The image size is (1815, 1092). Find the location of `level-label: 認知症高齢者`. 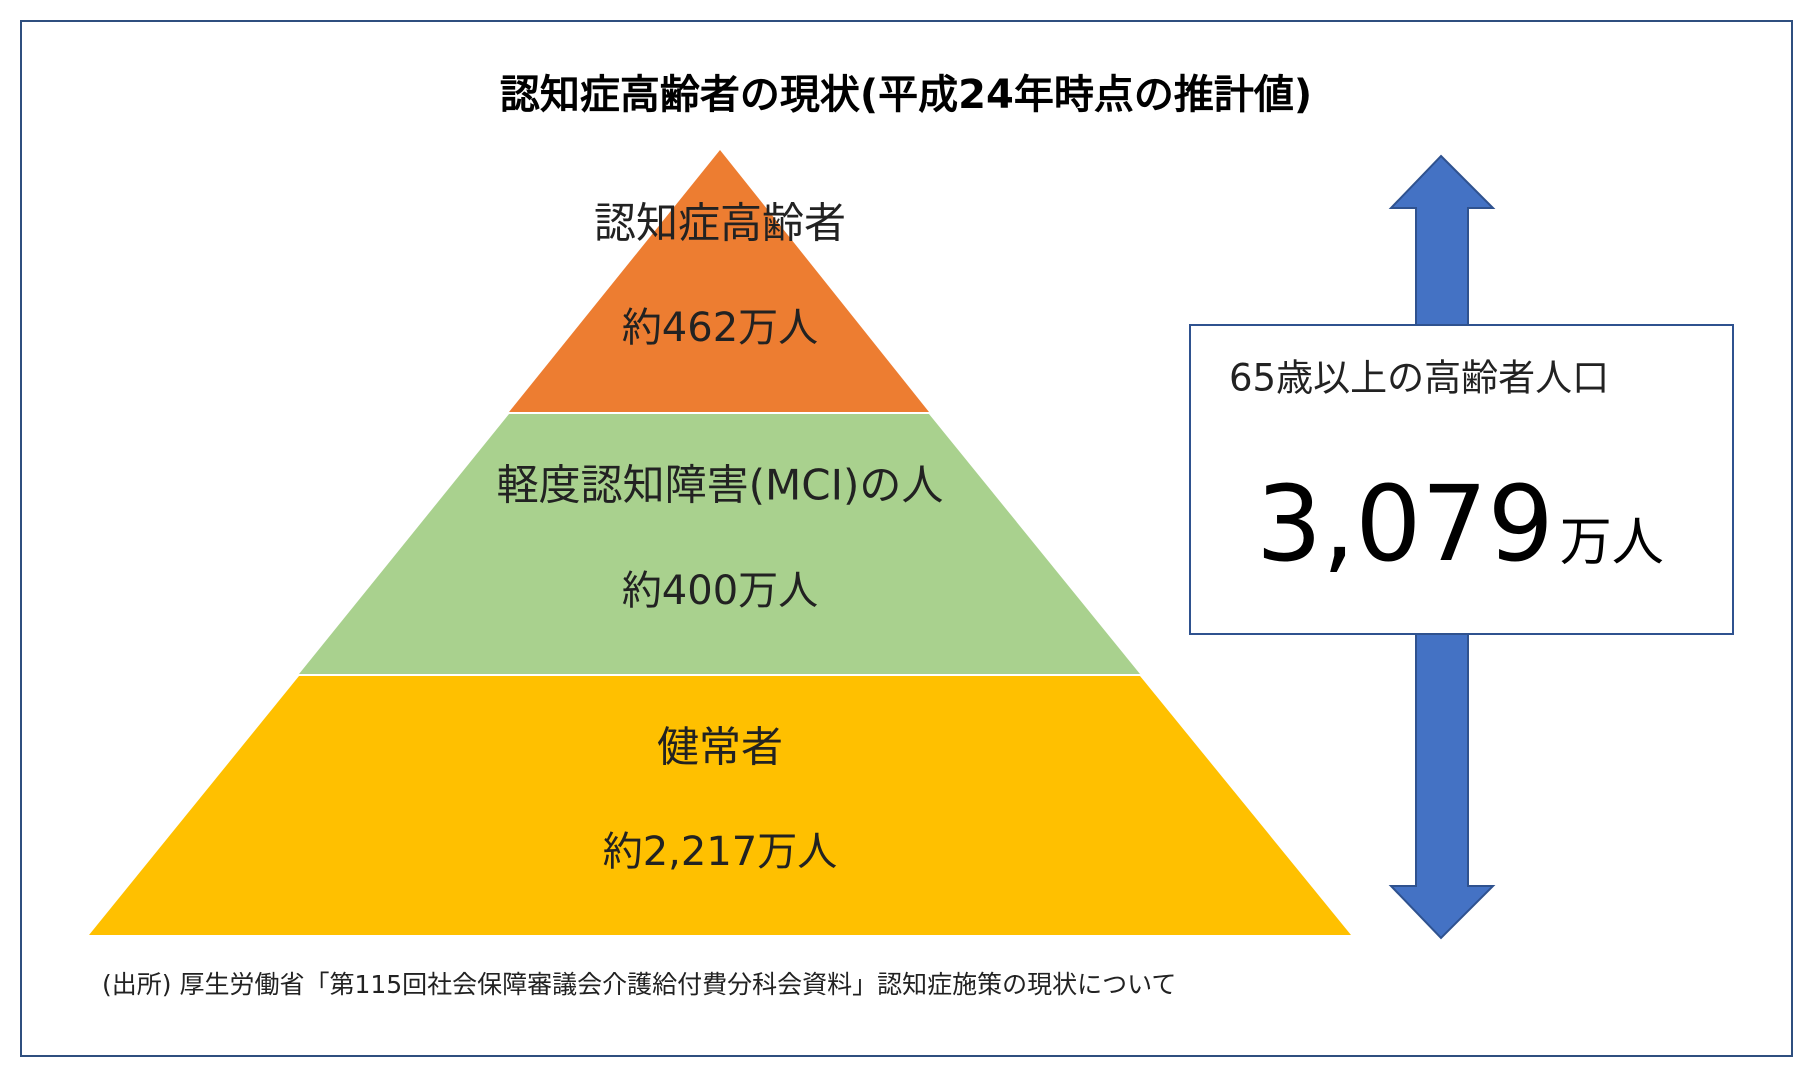

level-label: 認知症高齢者 is located at coordinates (720, 223).